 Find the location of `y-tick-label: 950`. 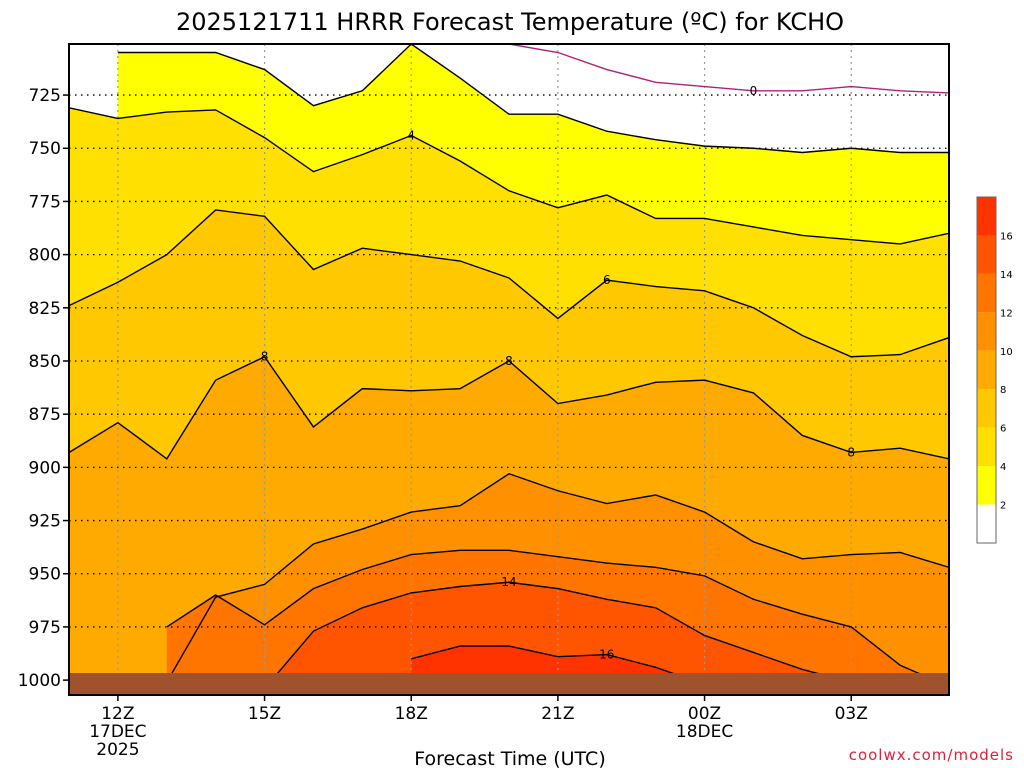

y-tick-label: 950 is located at coordinates (45, 575).